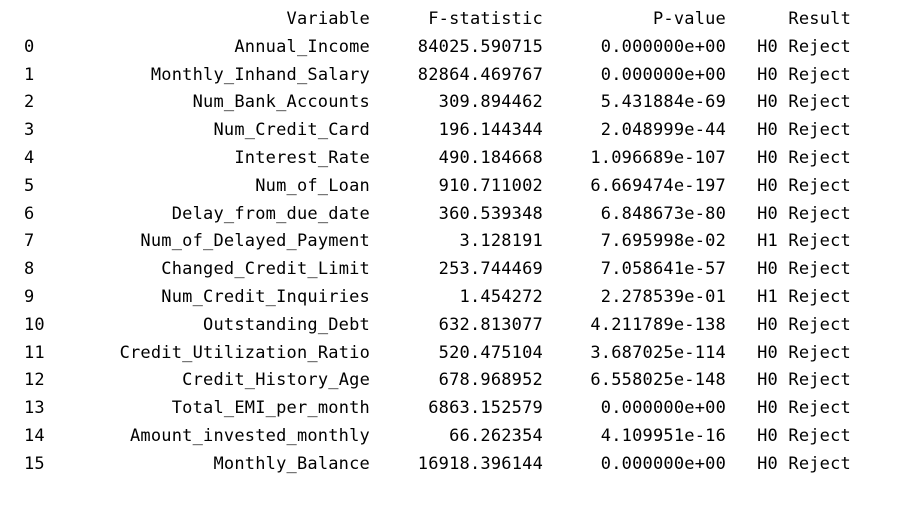 This screenshot has height=505, width=913. Describe the element at coordinates (34, 463) in the screenshot. I see `row-index-cell: 15` at that location.